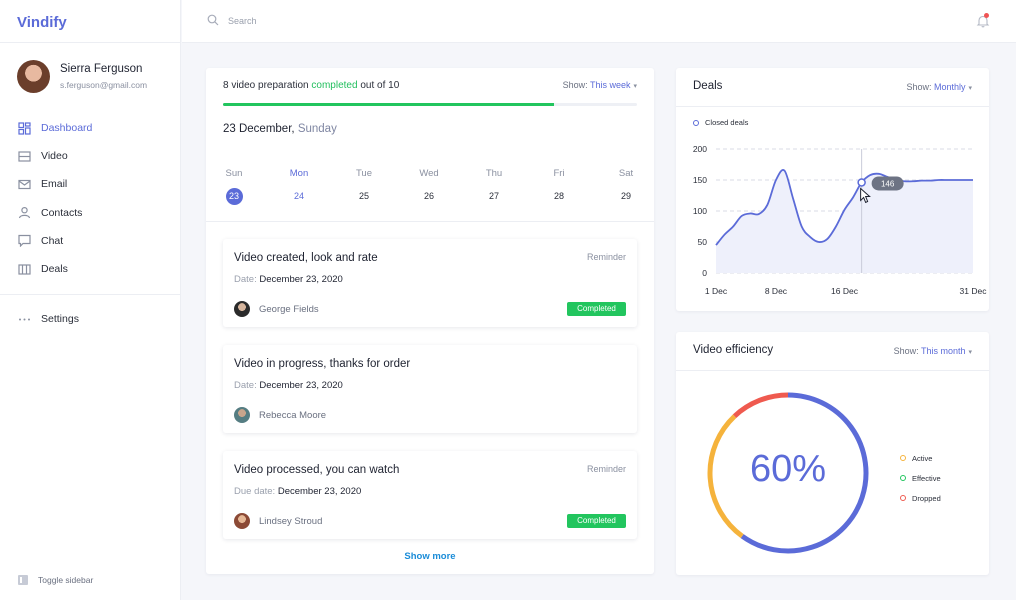  I want to click on sidebar-item-label: Contacts, so click(62, 212).